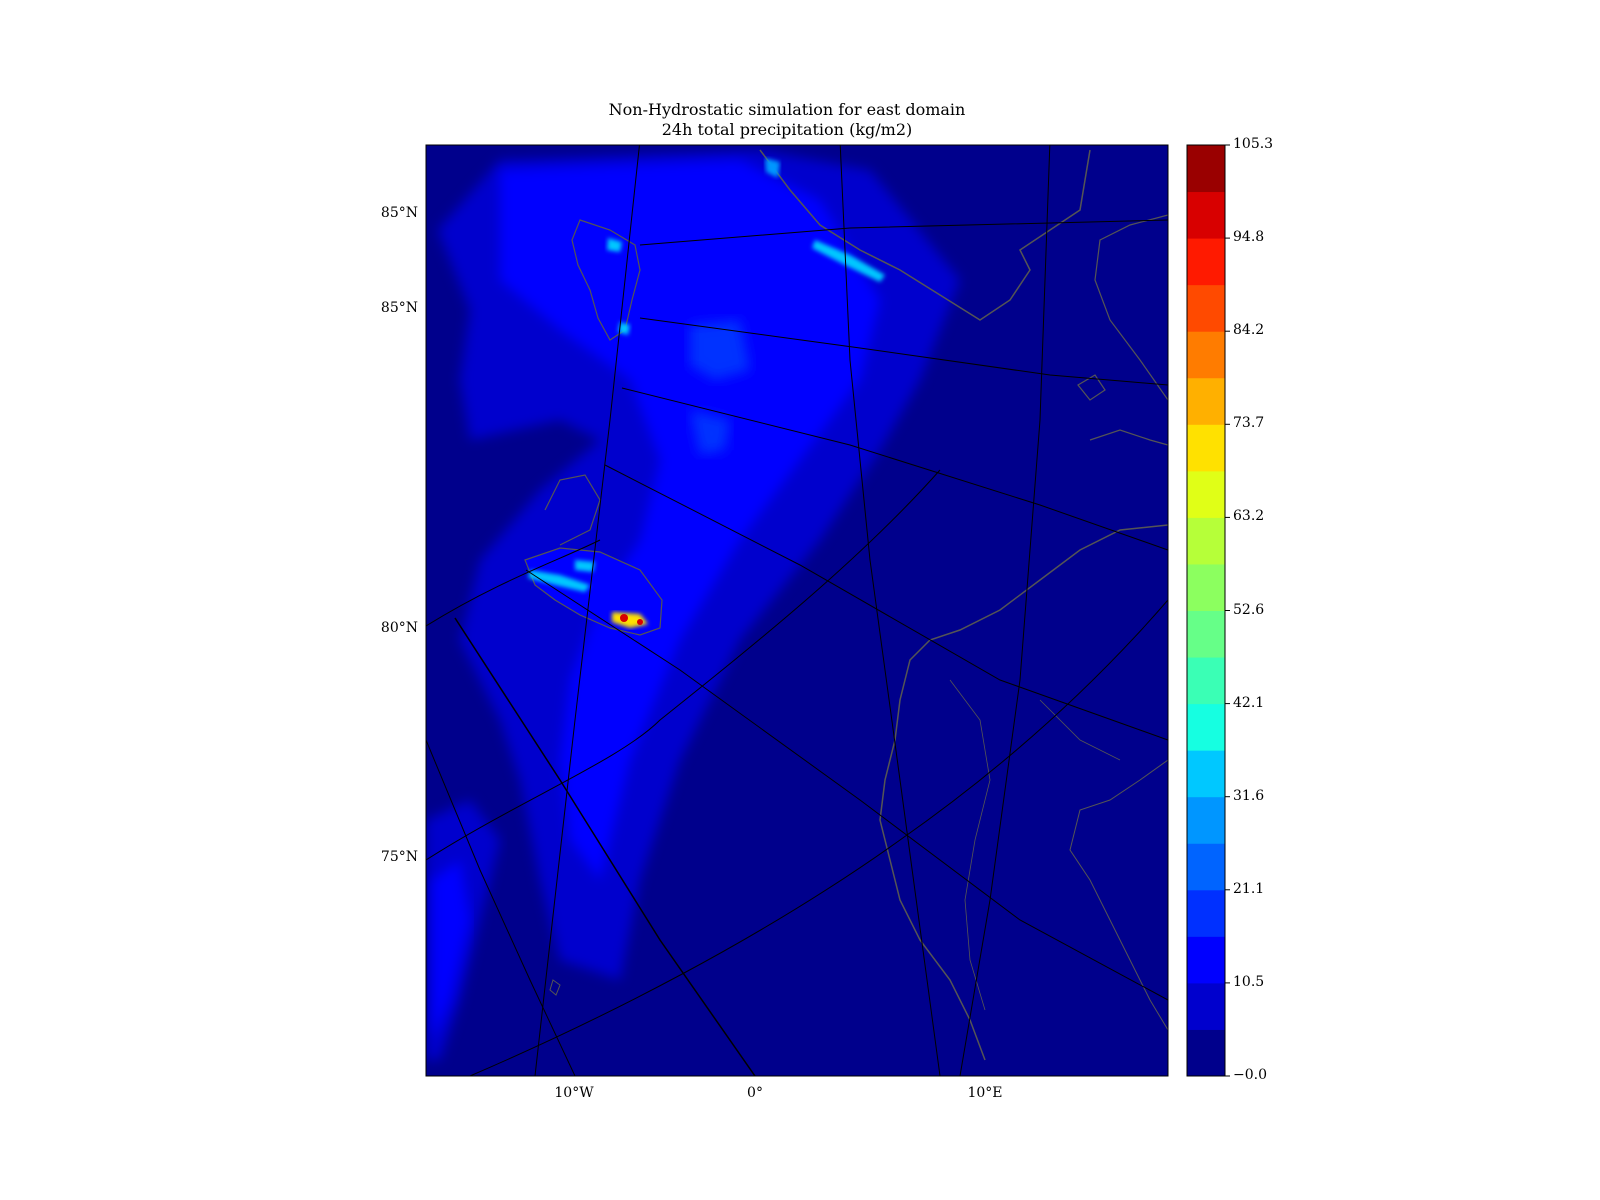 The width and height of the screenshot is (1600, 1200). What do you see at coordinates (561, 576) in the screenshot?
I see `precip-archipelago-mid` at bounding box center [561, 576].